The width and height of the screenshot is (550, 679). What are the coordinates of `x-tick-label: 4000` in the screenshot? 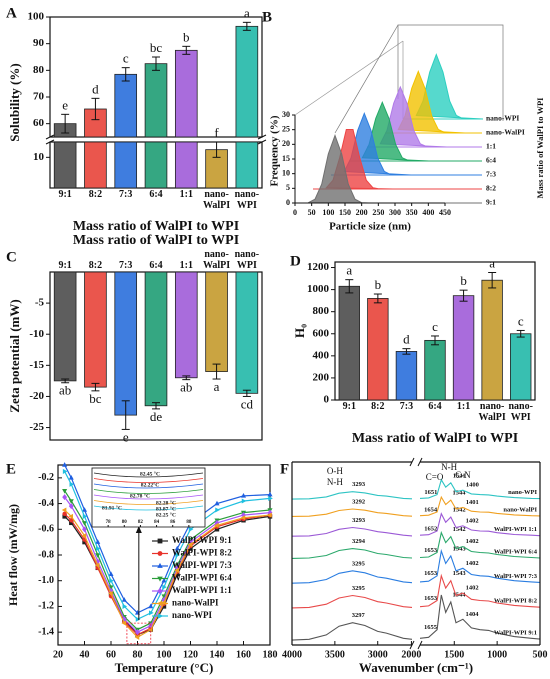 It's located at (292, 654).